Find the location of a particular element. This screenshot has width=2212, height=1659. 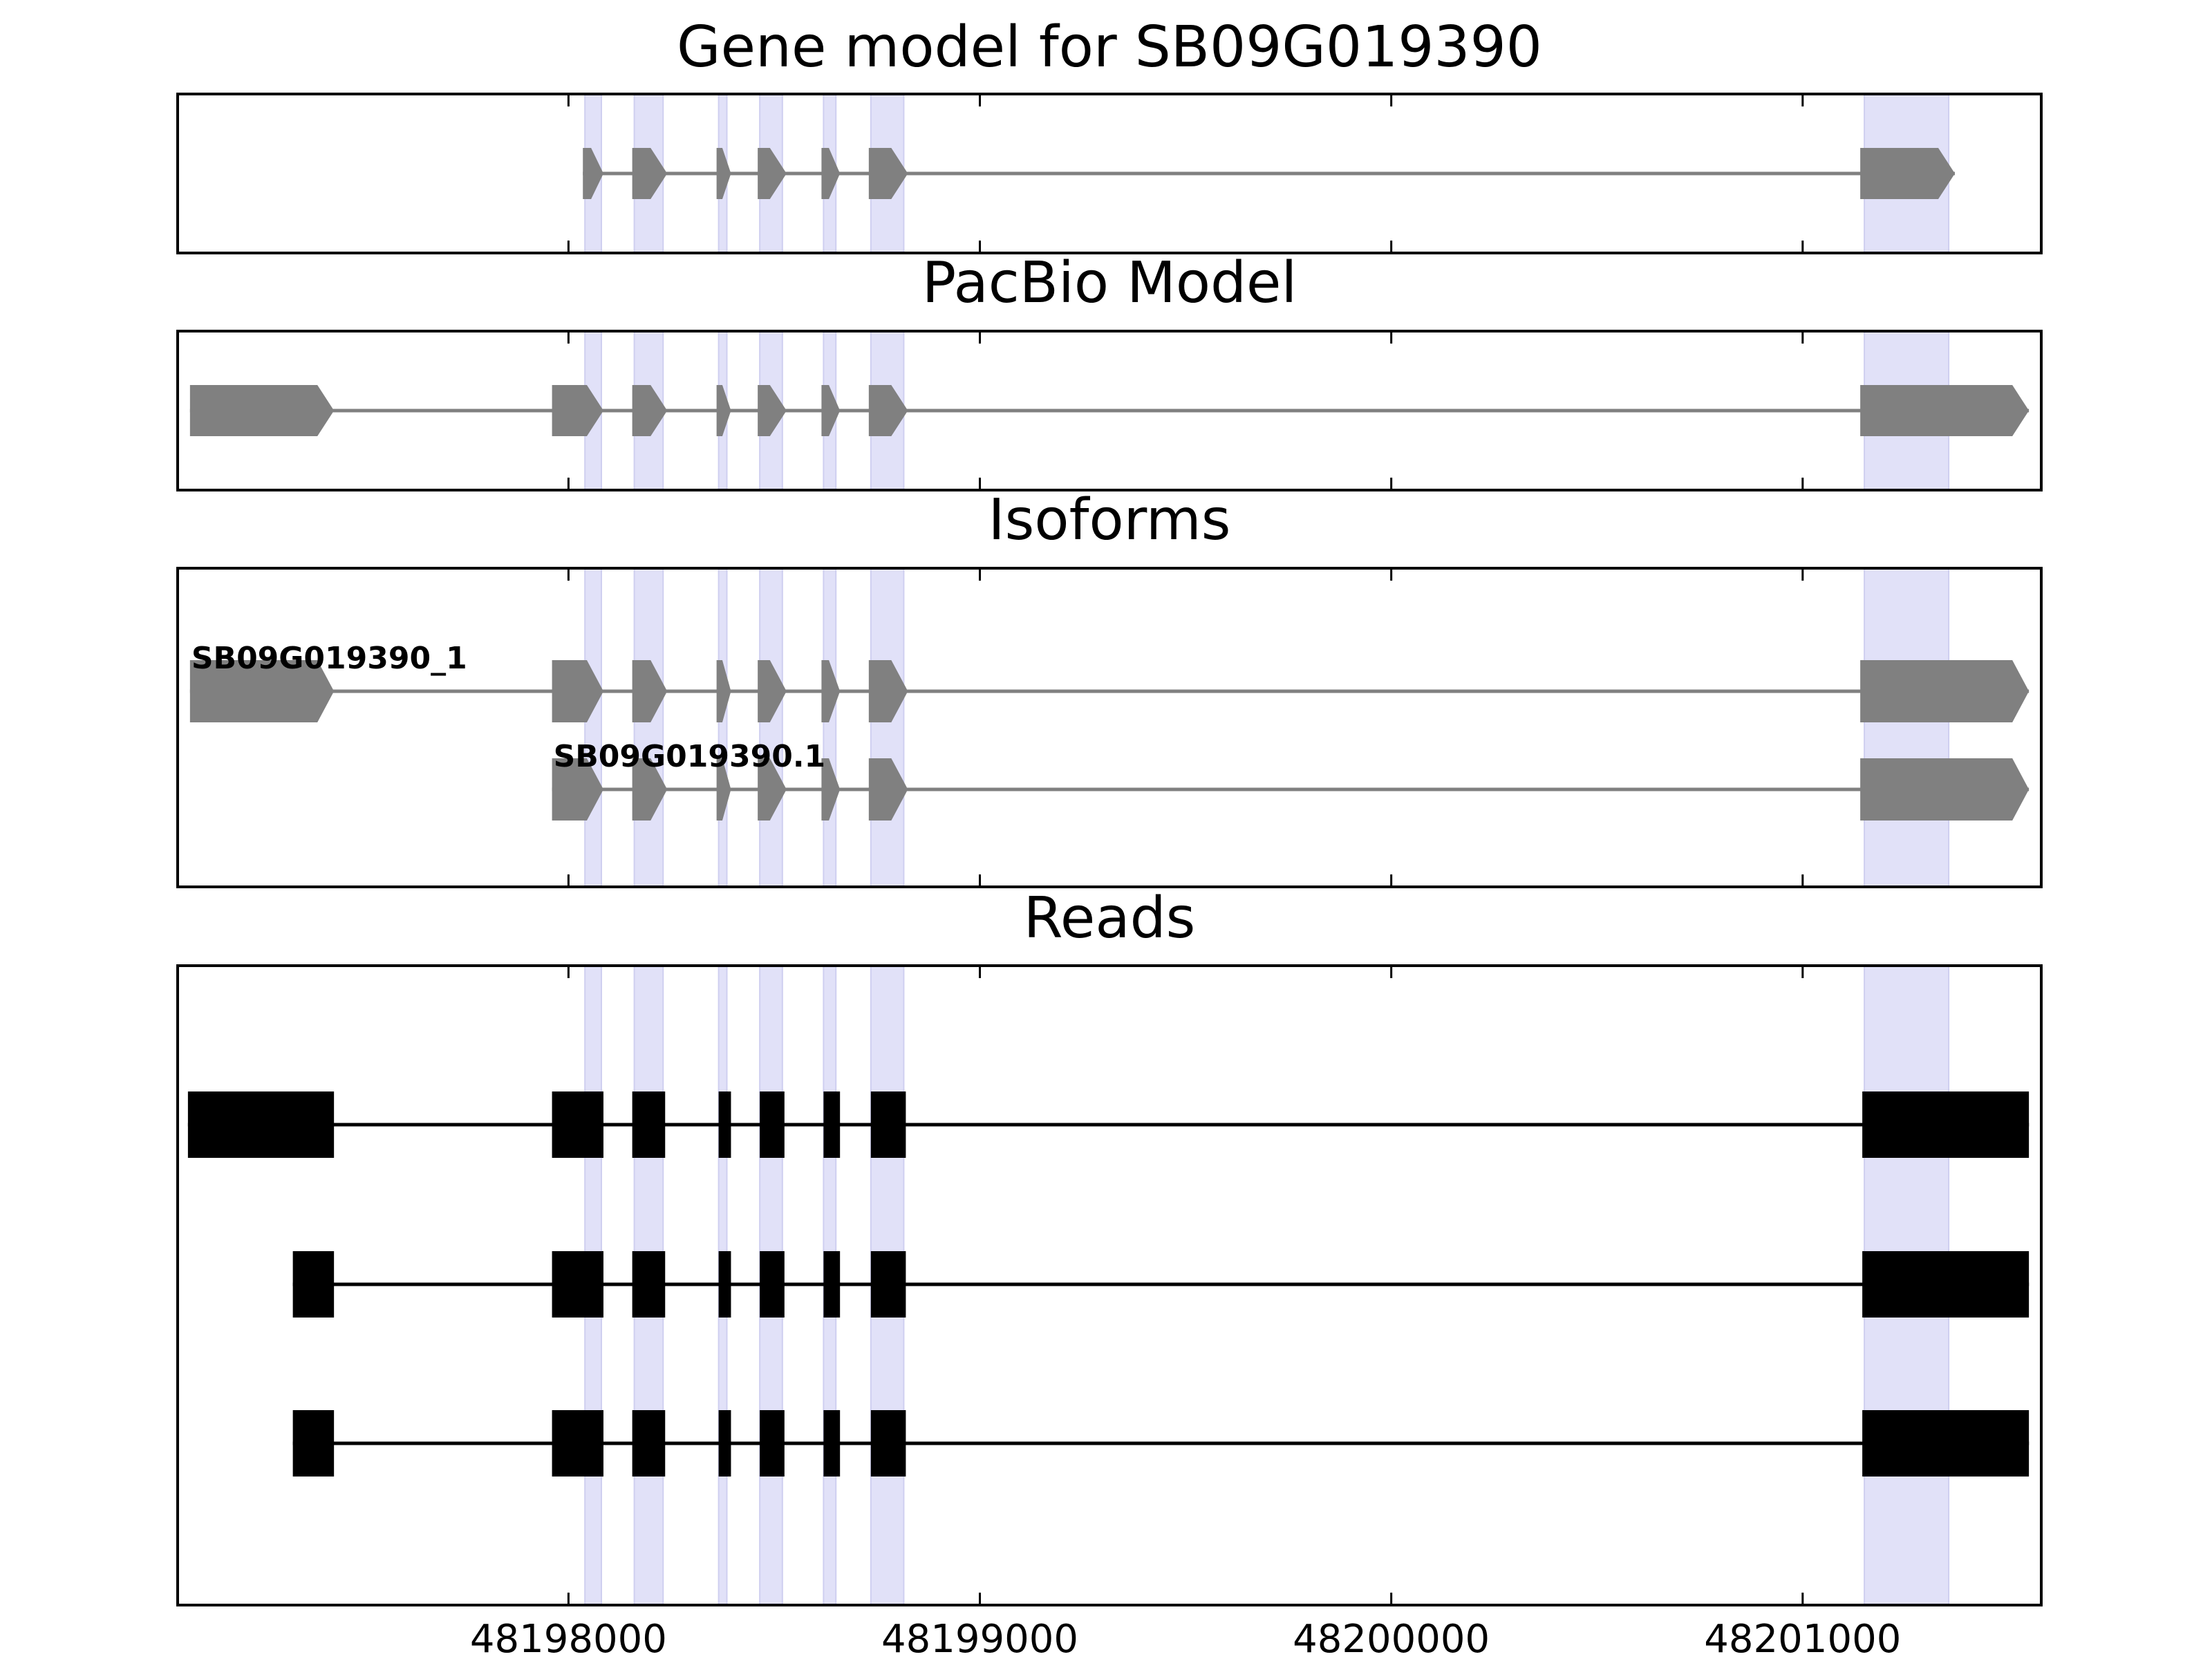

panel-title: PacBio Model is located at coordinates (1110, 283).